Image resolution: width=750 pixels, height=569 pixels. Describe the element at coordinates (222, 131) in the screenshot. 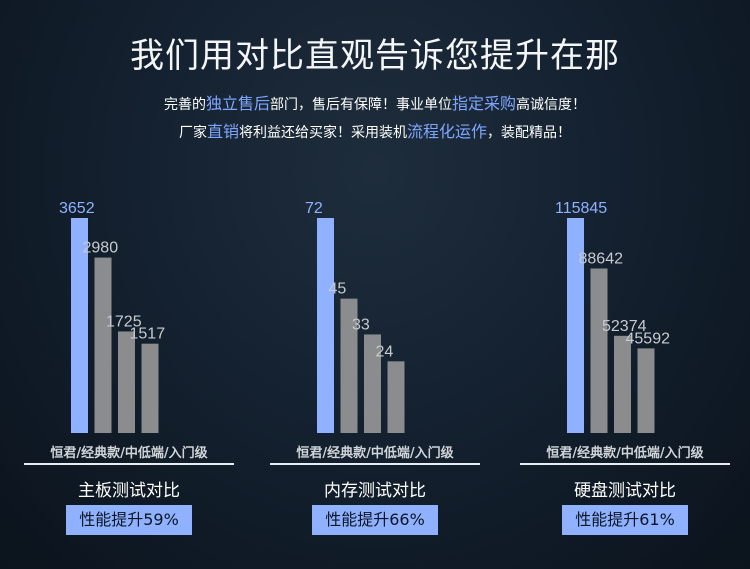

I see `highlight-text: 直销` at that location.